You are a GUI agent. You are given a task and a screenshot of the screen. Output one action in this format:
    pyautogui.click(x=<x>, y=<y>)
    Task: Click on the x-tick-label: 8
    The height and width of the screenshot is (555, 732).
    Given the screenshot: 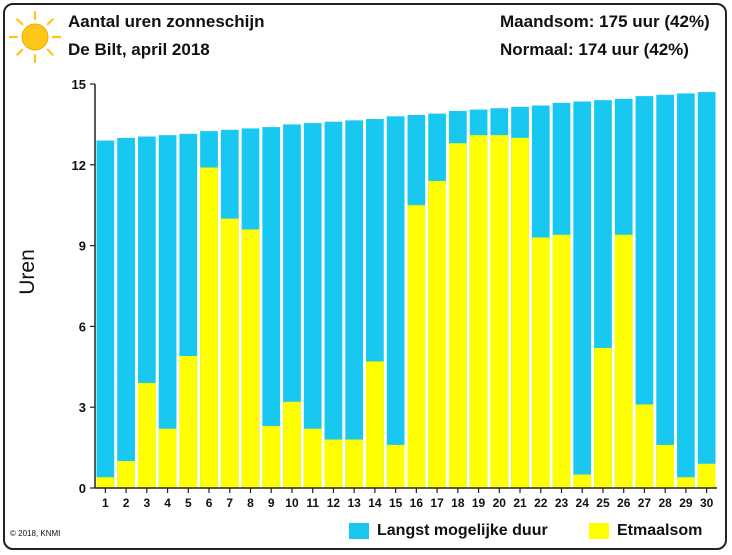 What is the action you would take?
    pyautogui.click(x=250, y=503)
    